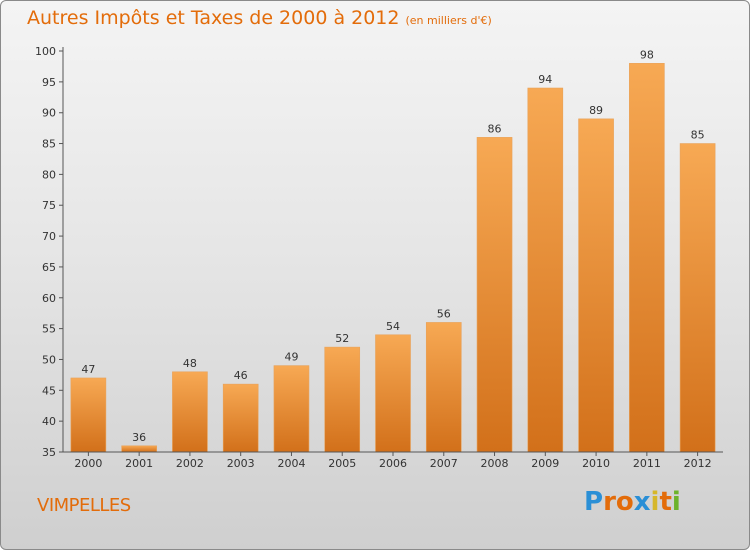 This screenshot has height=550, width=750. Describe the element at coordinates (190, 363) in the screenshot. I see `data-label-2002: 48` at that location.